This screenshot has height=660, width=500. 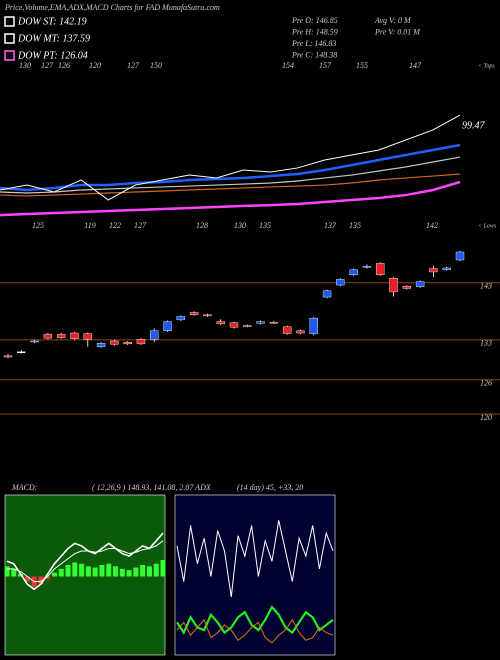 I want to click on legend-entry: DOW ST: 142.19, so click(x=52, y=21).